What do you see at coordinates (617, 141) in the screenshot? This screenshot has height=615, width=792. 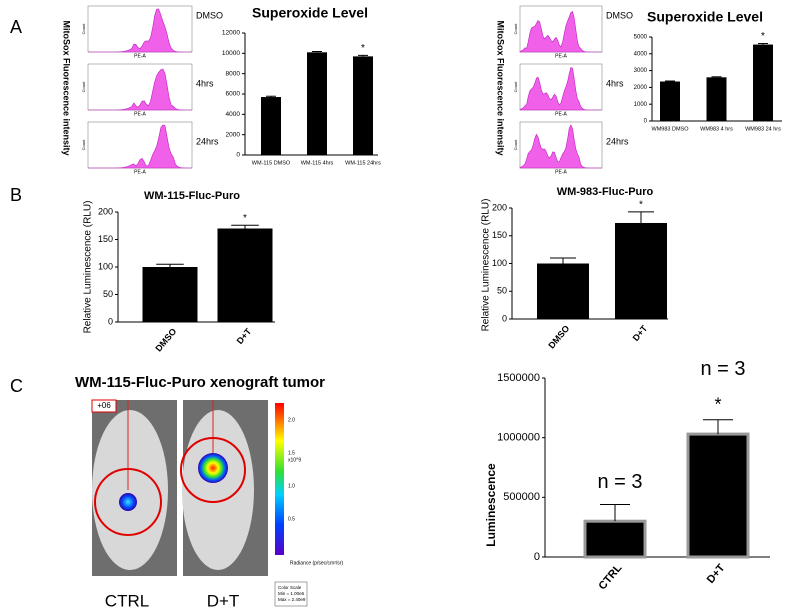 I see `histogram-label: 24hrs` at bounding box center [617, 141].